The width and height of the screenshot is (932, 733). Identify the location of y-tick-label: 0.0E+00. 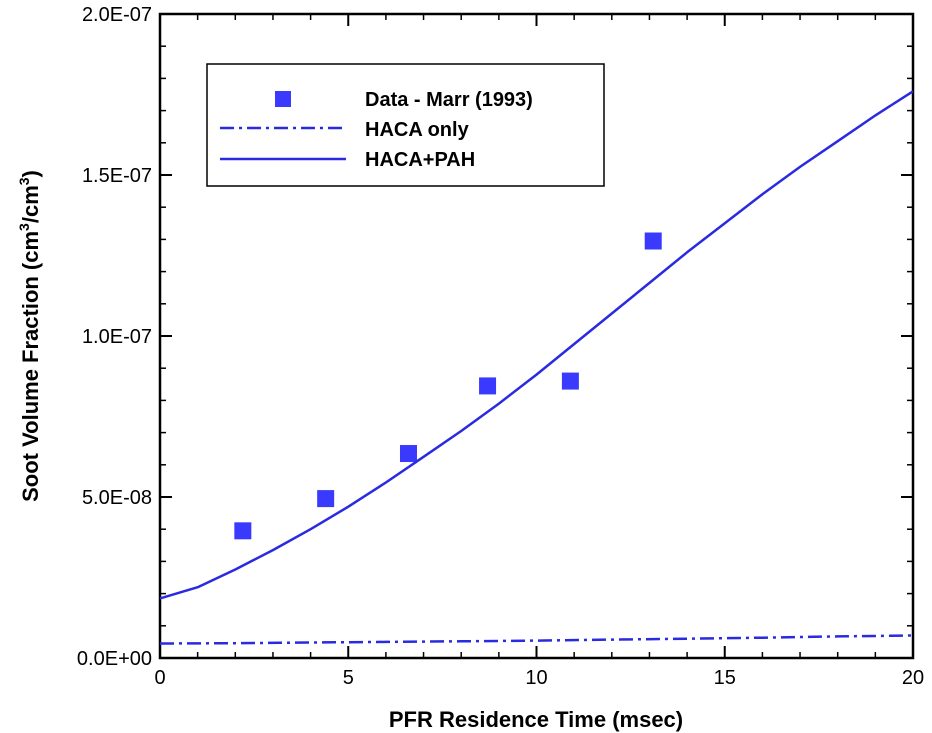
(114, 659).